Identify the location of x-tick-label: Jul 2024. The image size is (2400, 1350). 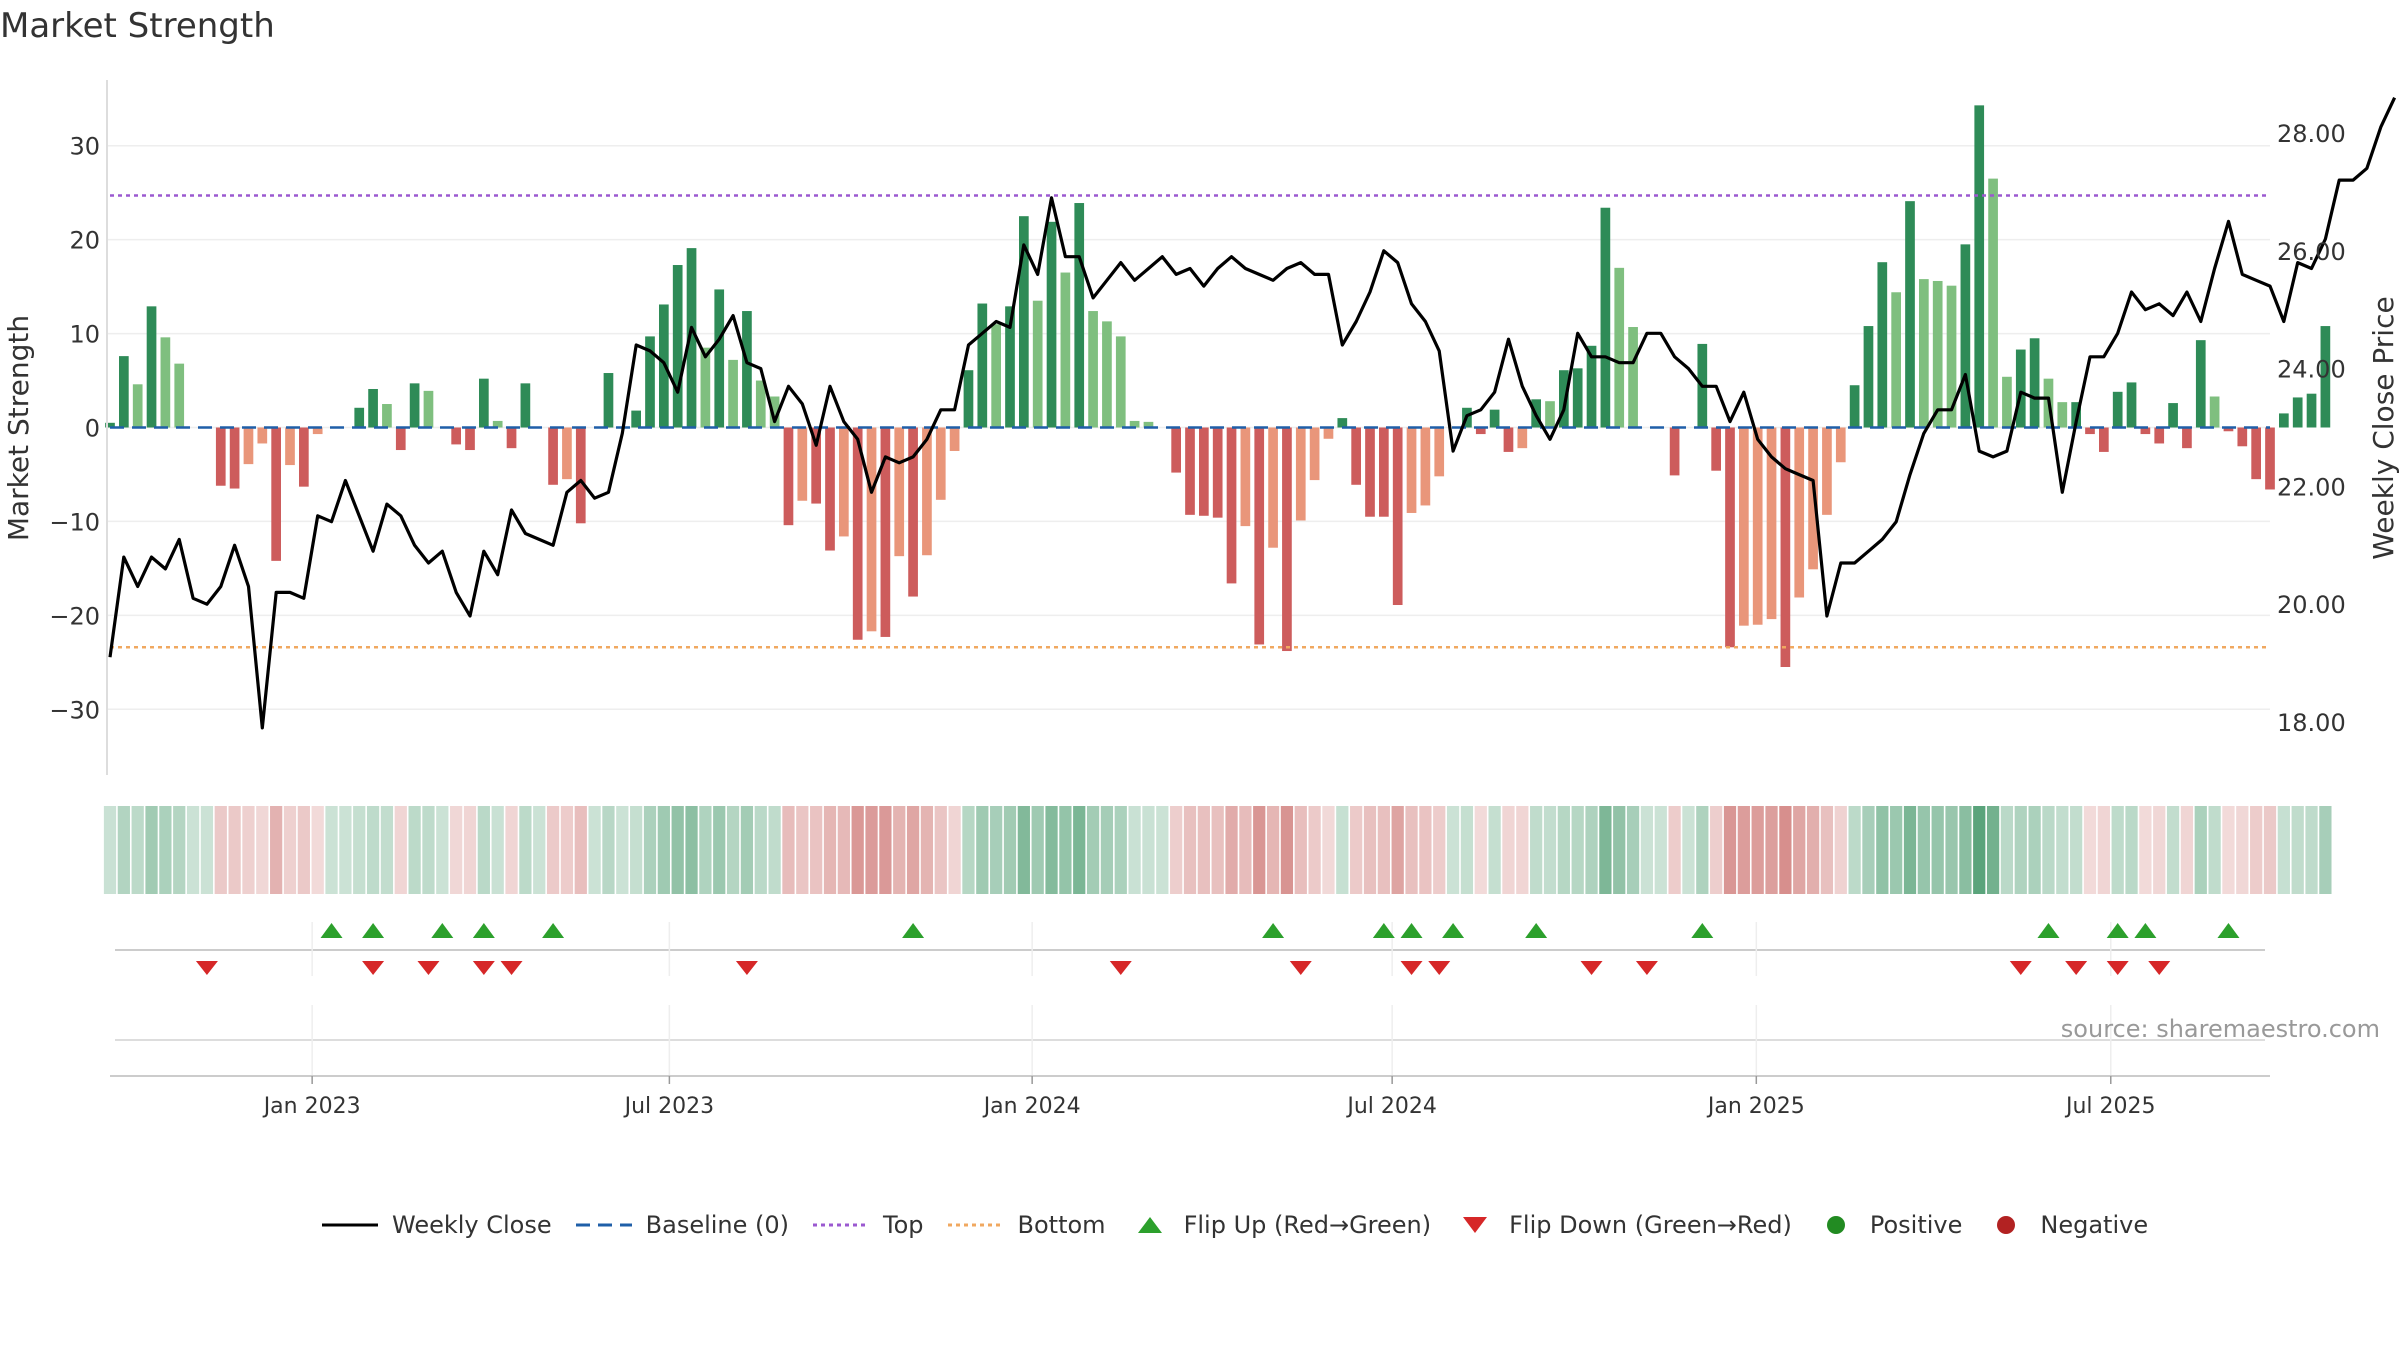
(1391, 1106).